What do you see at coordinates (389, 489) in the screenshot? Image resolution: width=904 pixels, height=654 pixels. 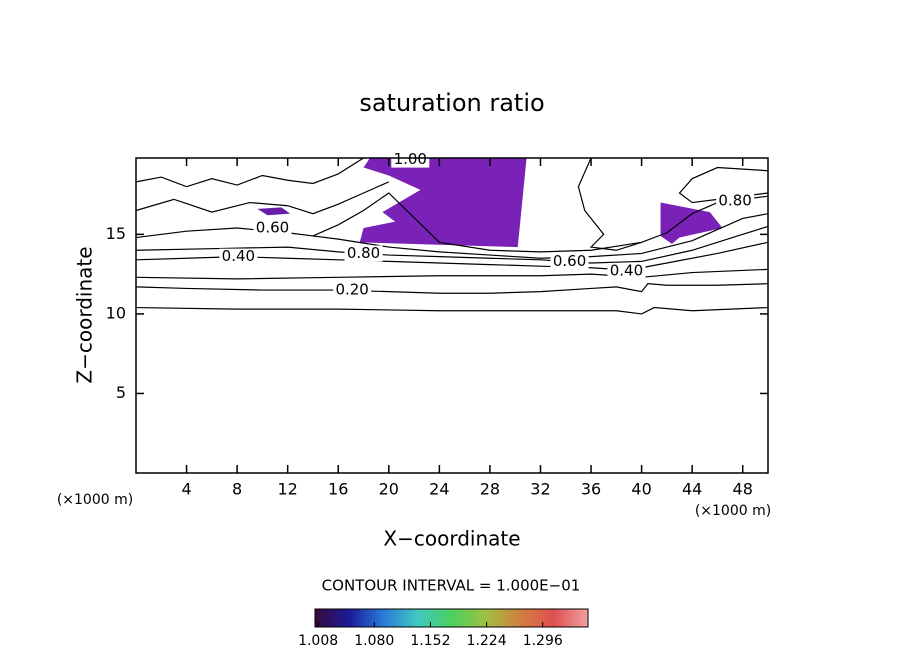 I see `x-tick-label: 20` at bounding box center [389, 489].